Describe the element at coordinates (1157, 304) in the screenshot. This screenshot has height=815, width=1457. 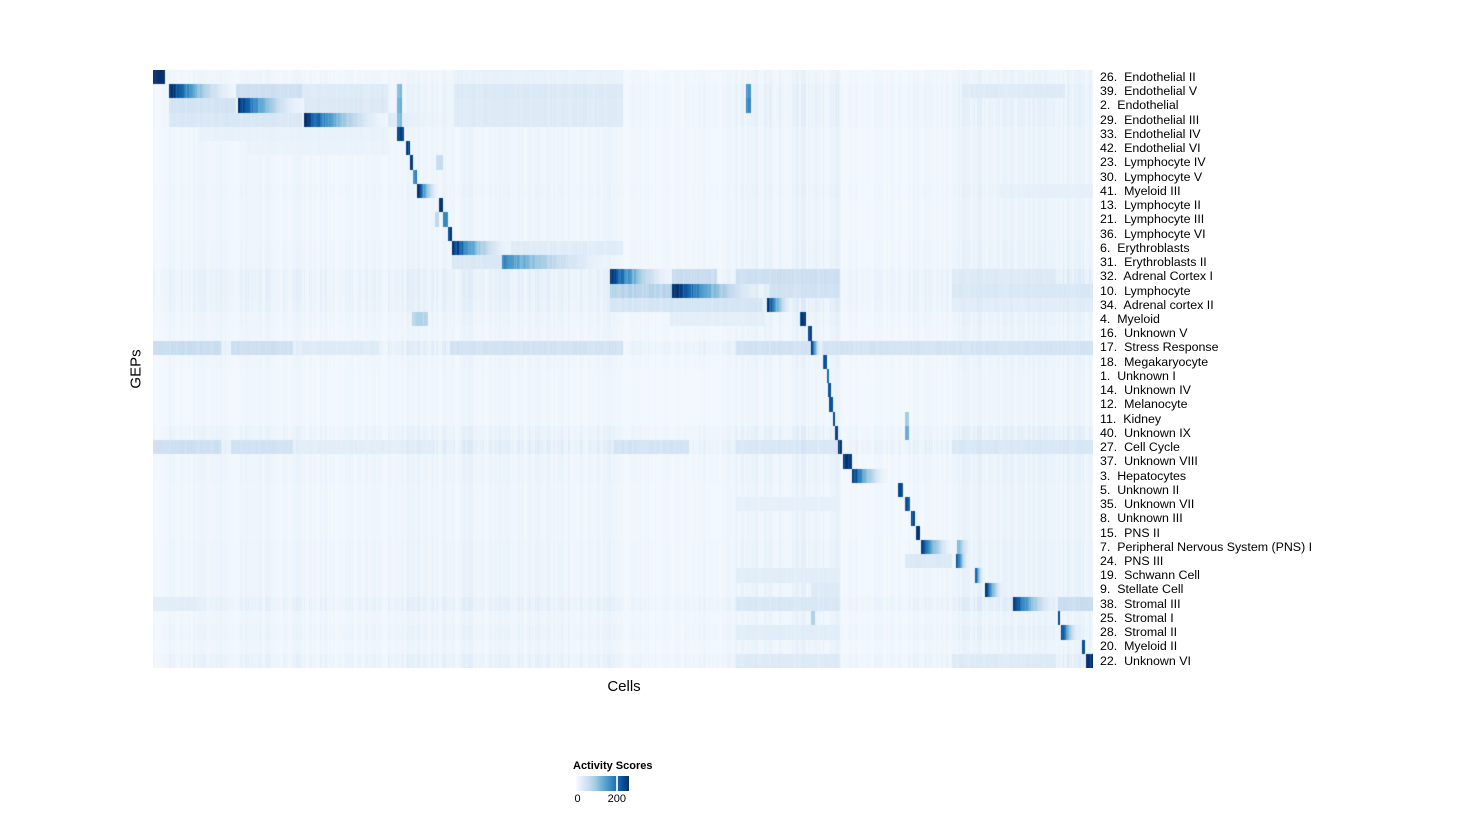
I see `row-label: 34. Adrenal cortex II` at that location.